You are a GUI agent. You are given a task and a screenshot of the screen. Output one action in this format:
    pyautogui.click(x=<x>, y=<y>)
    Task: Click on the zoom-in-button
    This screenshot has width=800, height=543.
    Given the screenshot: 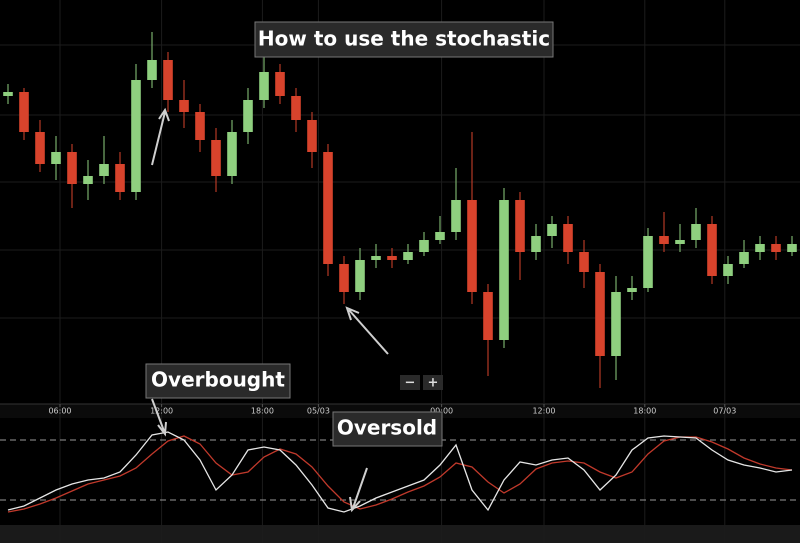 What is the action you would take?
    pyautogui.click(x=433, y=382)
    